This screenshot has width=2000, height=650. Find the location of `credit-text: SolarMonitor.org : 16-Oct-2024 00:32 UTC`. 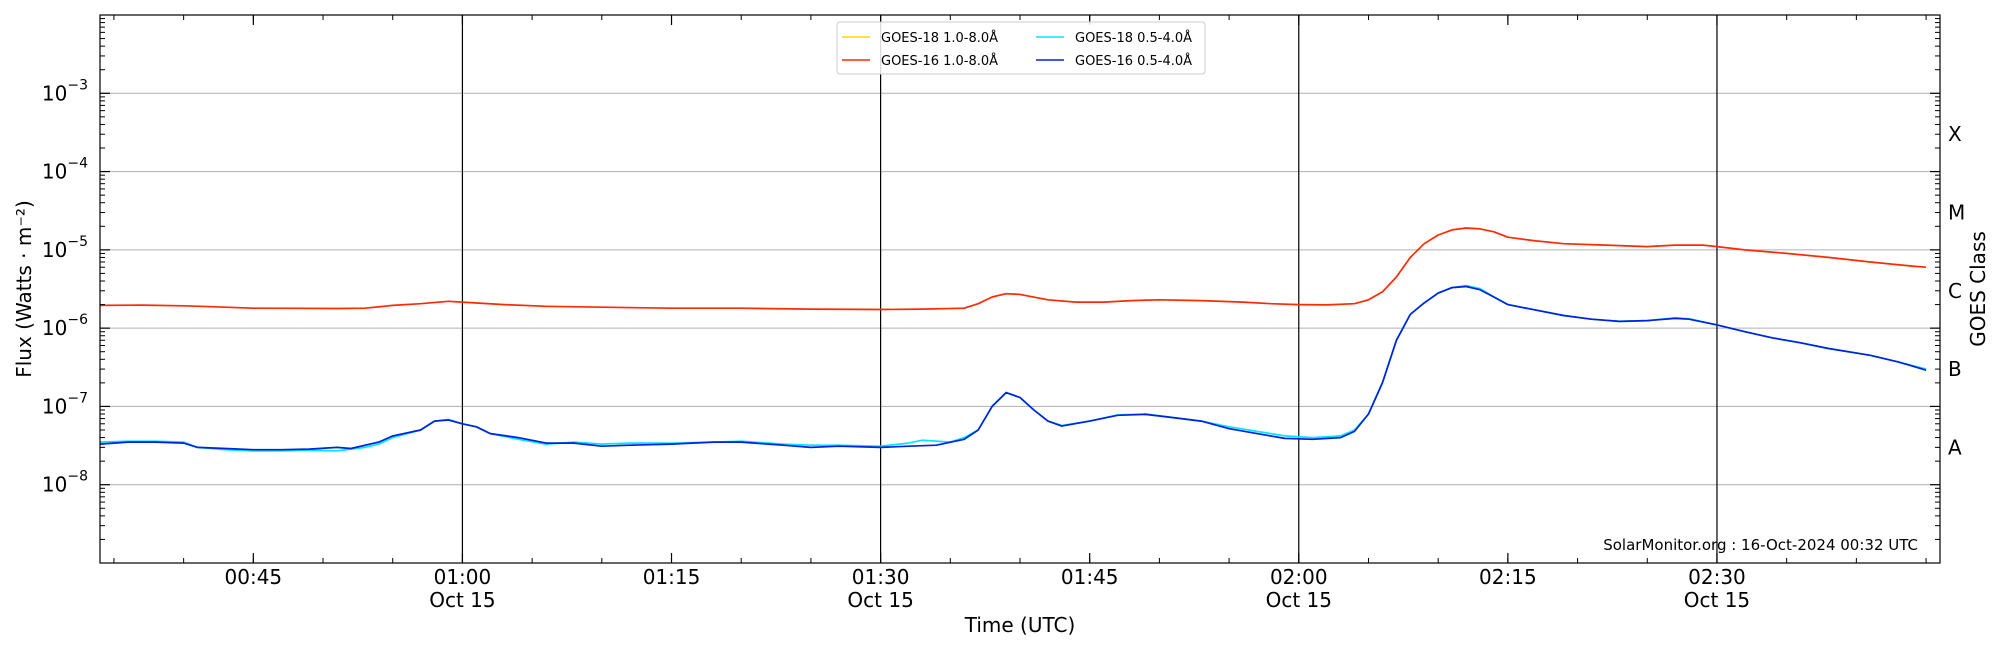

credit-text: SolarMonitor.org : 16-Oct-2024 00:32 UTC is located at coordinates (1760, 545).